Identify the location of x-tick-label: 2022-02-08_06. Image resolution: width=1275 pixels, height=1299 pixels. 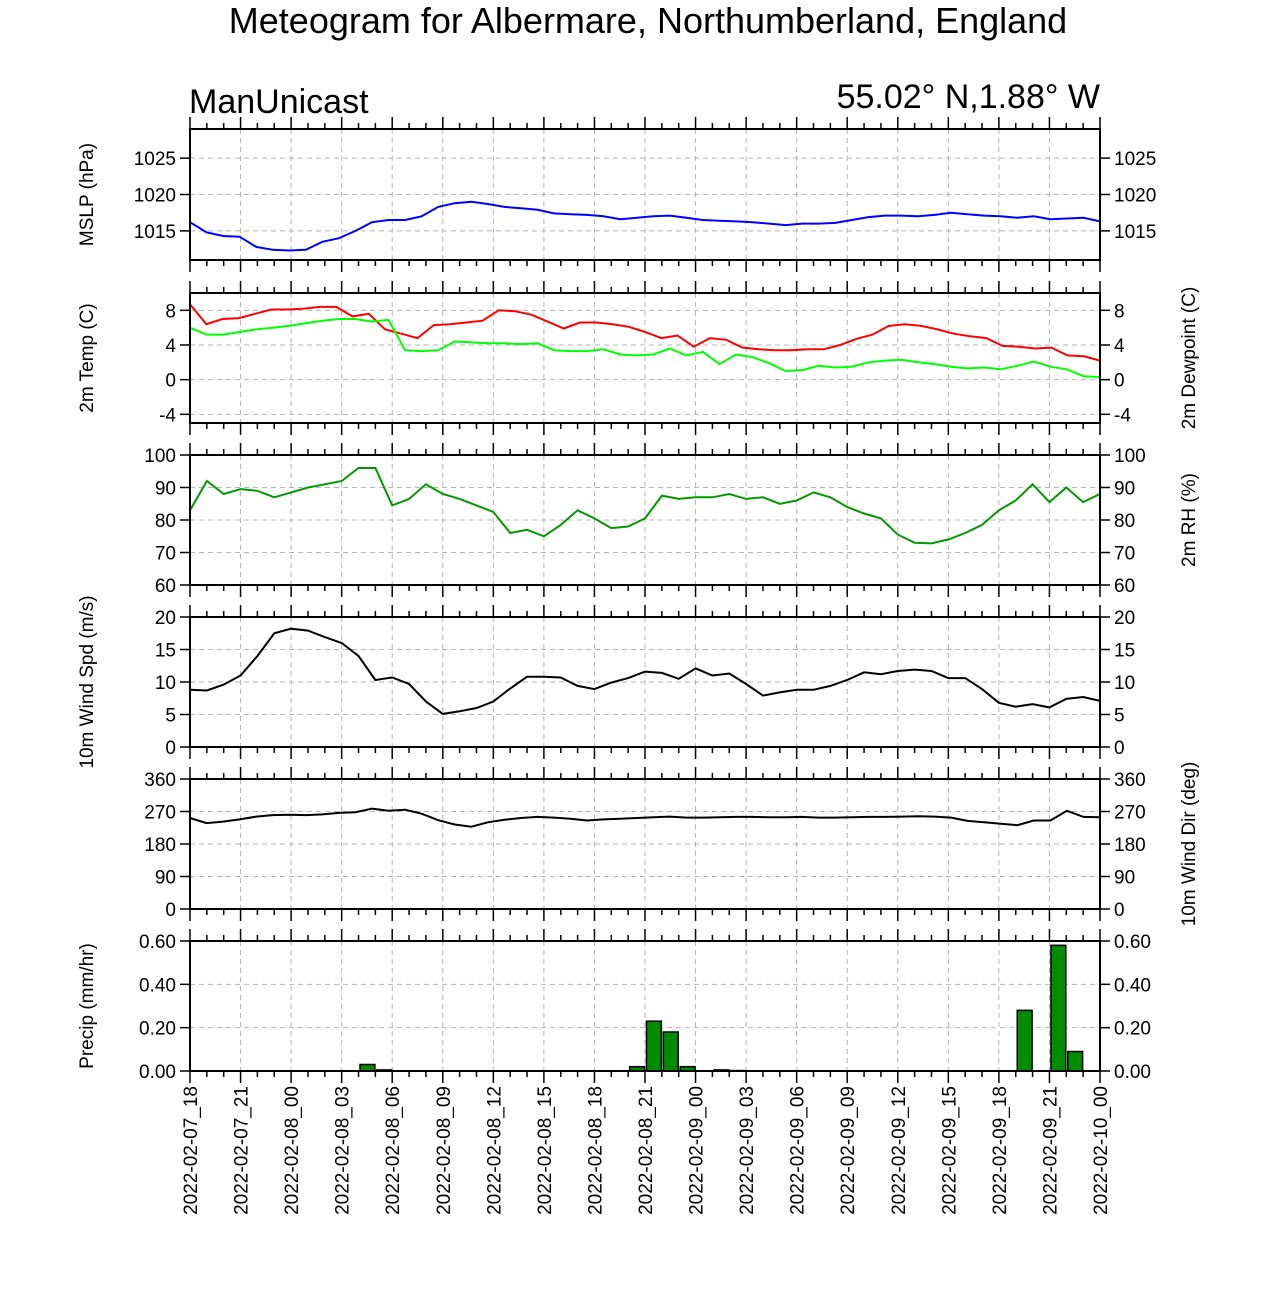
(393, 1150).